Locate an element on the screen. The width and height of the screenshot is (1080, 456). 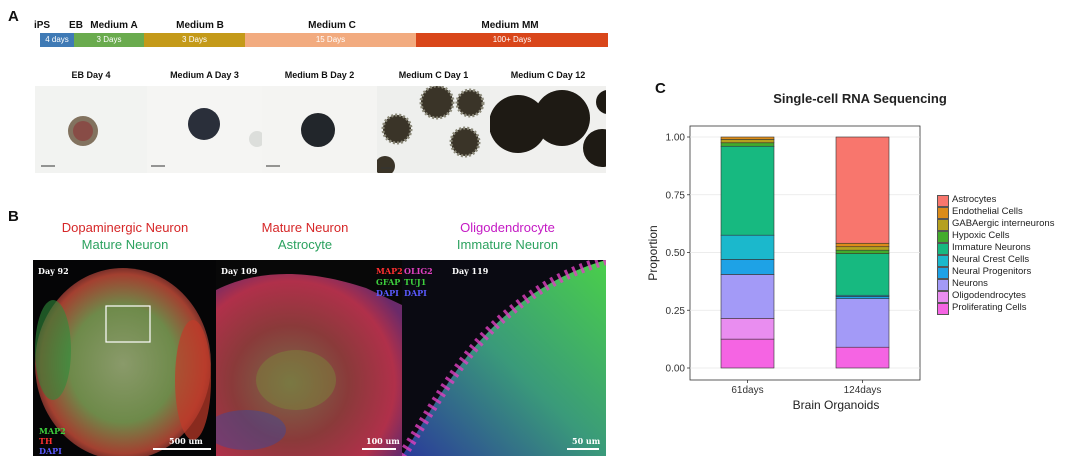
timeline-stage-label: Medium C is located at coordinates (332, 25).